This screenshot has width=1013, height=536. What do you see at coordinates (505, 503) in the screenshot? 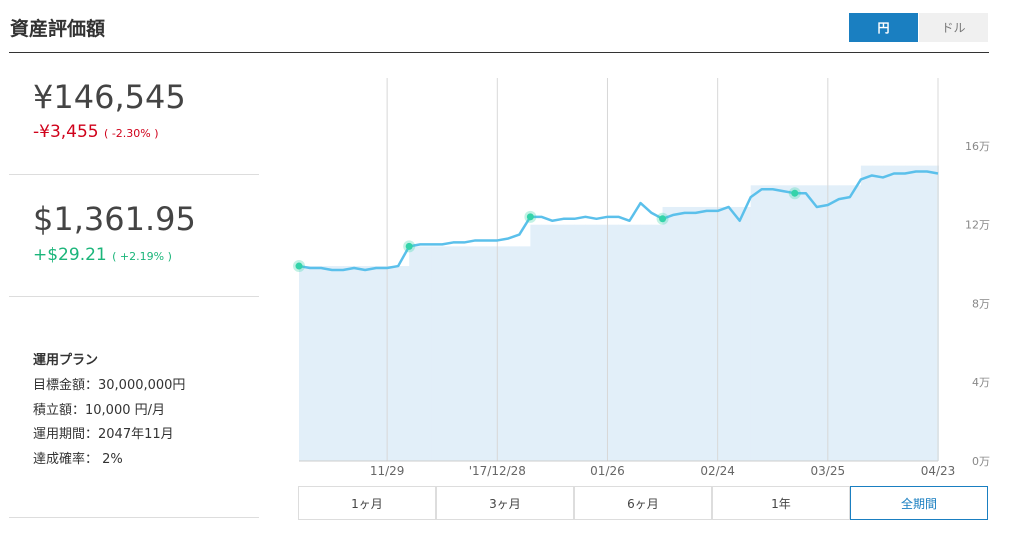
I see `period-button: 3ヶ月` at bounding box center [505, 503].